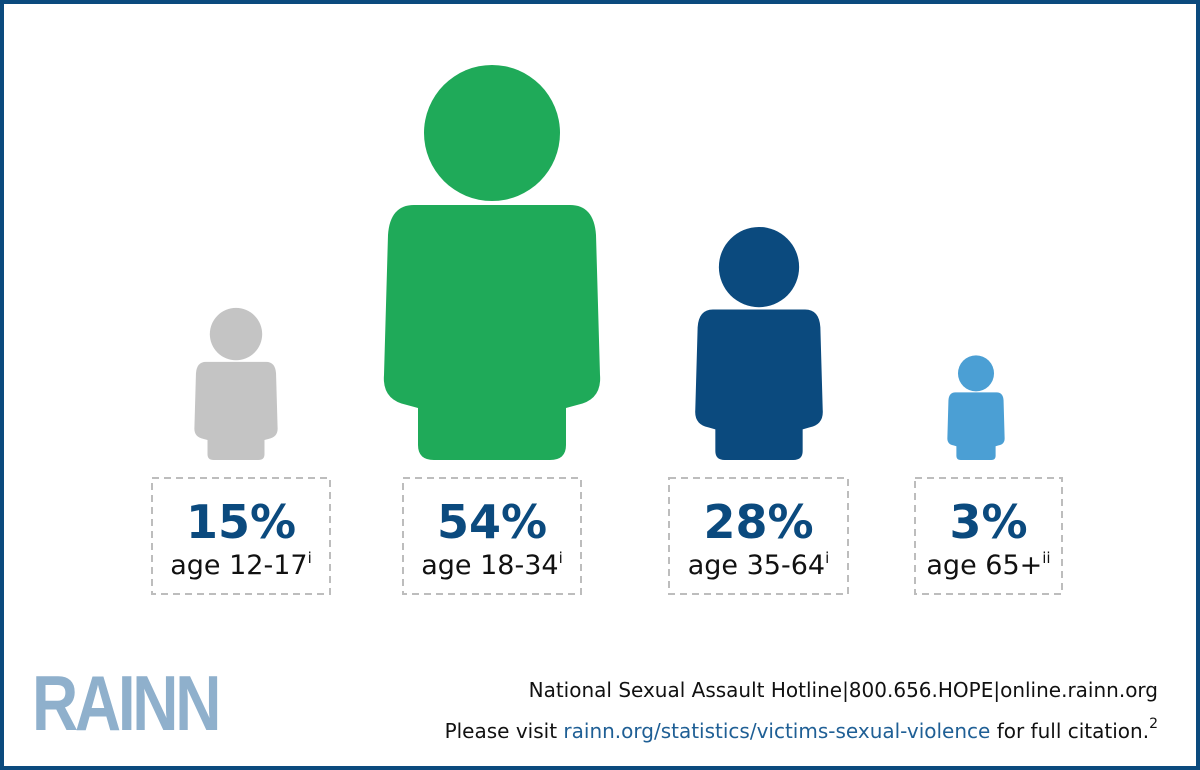 Image resolution: width=1200 pixels, height=770 pixels. I want to click on percent: 54%, so click(492, 522).